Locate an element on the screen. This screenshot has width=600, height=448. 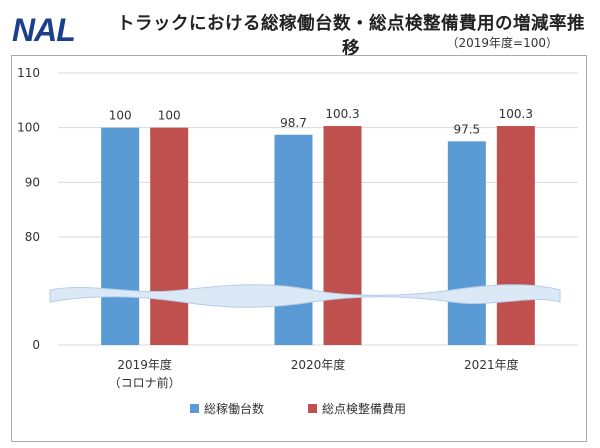
data-label: 98.7 is located at coordinates (293, 123).